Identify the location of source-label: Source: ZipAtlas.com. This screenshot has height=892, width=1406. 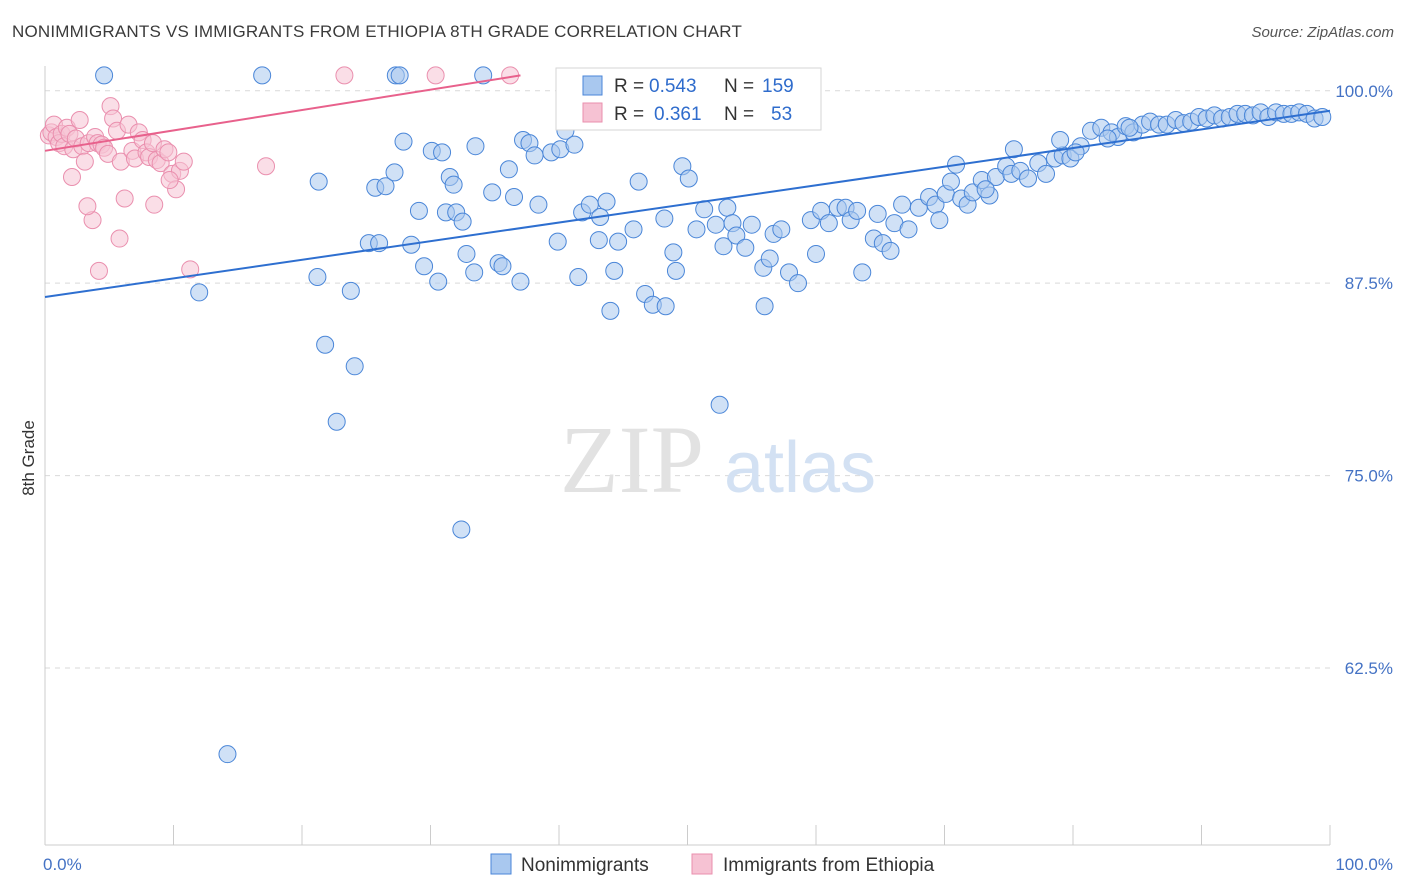
(1322, 32).